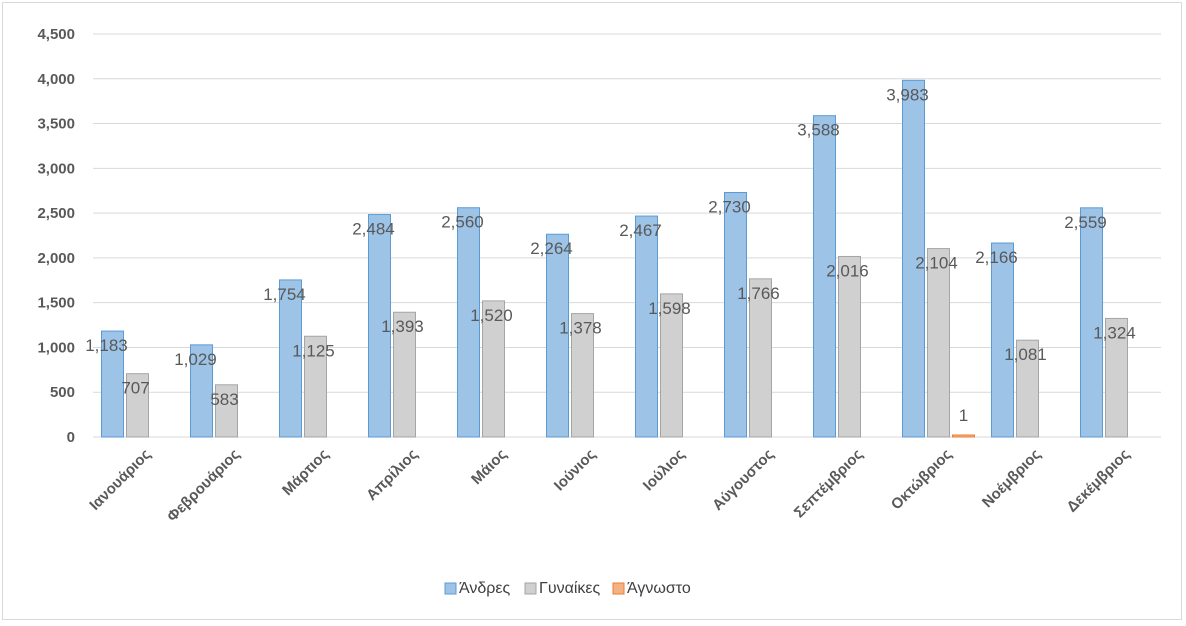 This screenshot has width=1186, height=626. What do you see at coordinates (392, 475) in the screenshot?
I see `x-category-label: Απρίλιος` at bounding box center [392, 475].